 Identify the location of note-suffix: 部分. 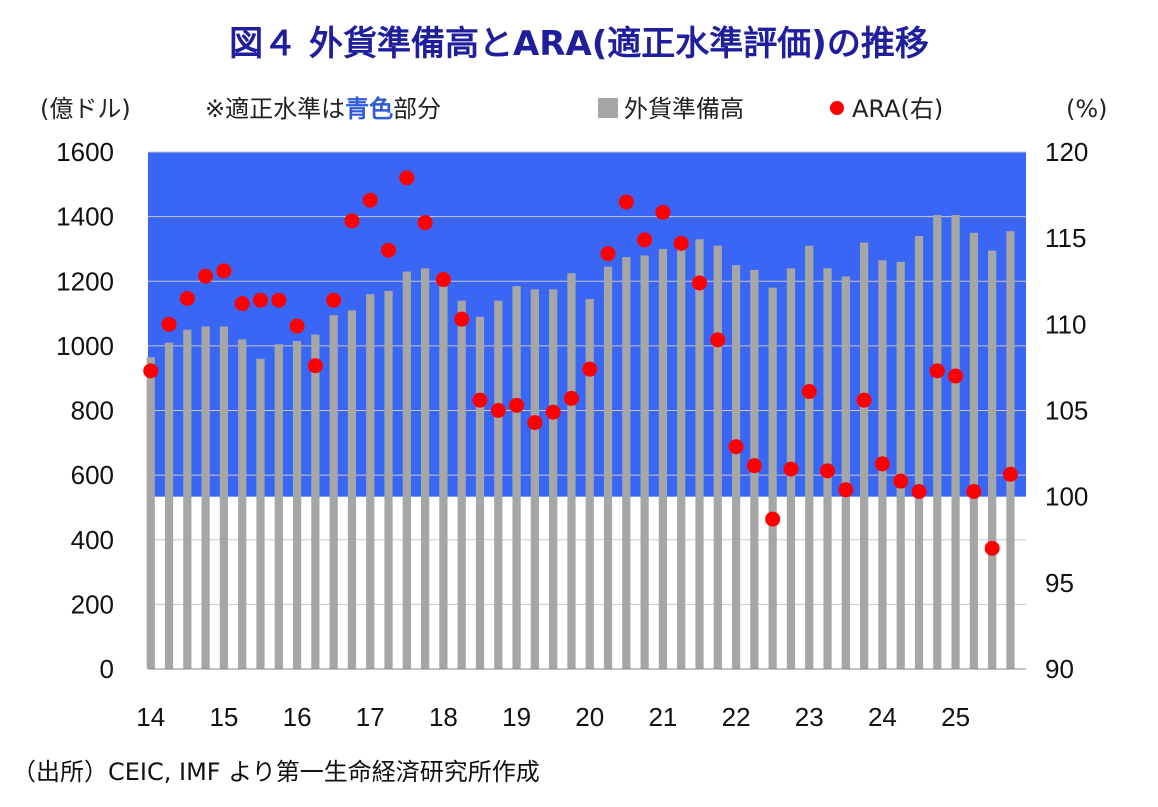
(417, 109).